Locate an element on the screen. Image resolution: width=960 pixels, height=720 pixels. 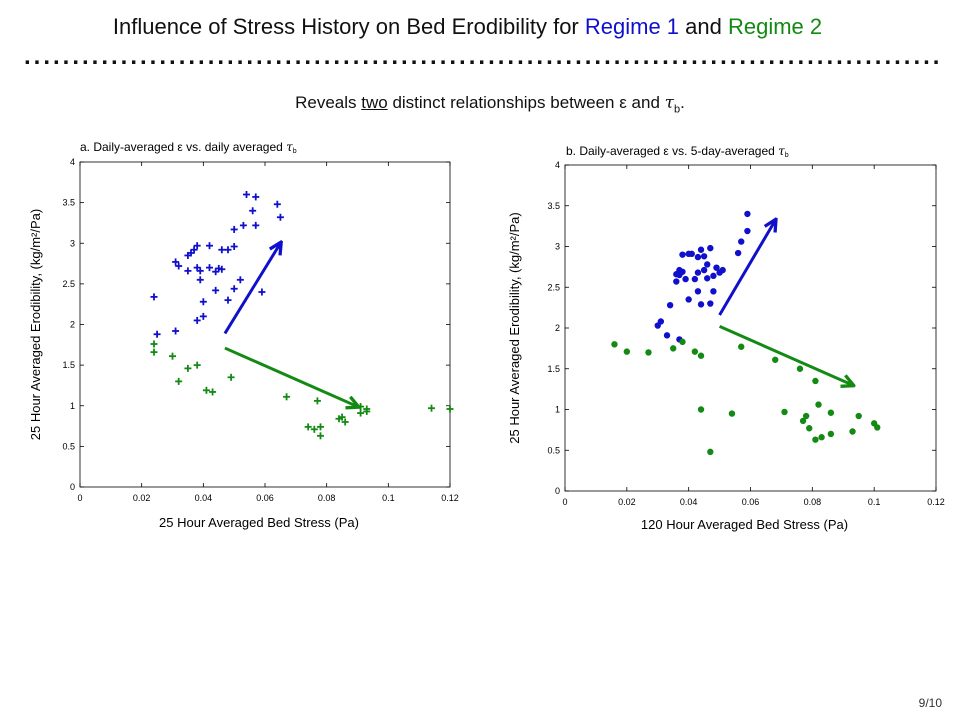
panel-title-tau-sub: b is located at coordinates (787, 155).